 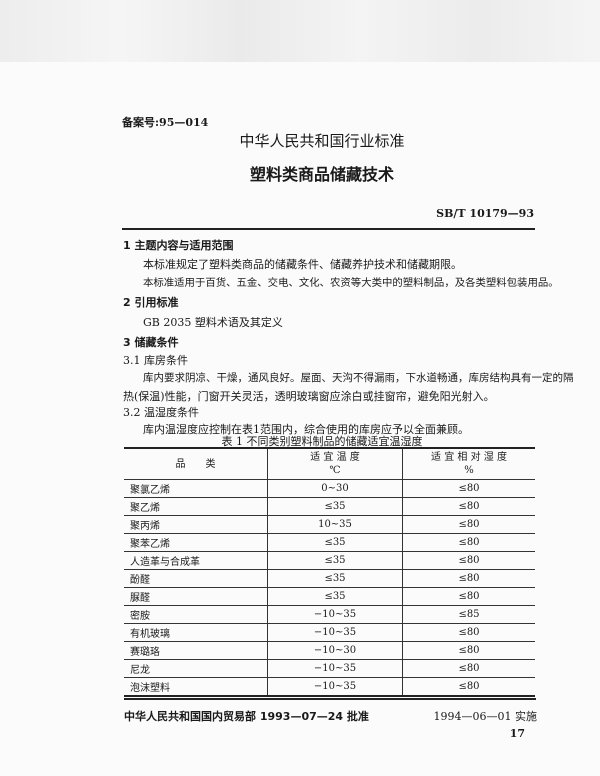 I want to click on header-temperature: 适 宜 温 度 ℃, so click(x=335, y=463).